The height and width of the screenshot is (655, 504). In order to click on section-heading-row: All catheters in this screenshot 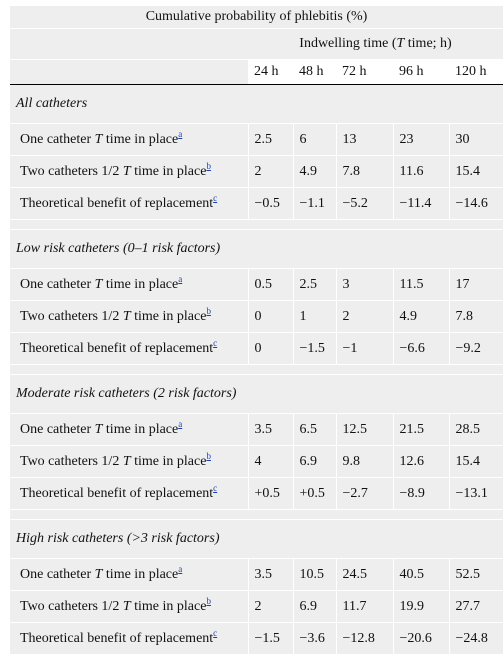, I will do `click(257, 104)`.